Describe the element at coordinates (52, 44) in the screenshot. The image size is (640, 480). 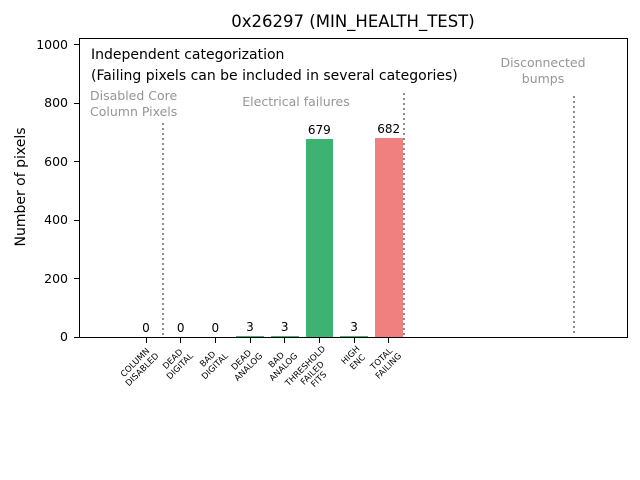
I see `y-tick-label: 1000` at that location.